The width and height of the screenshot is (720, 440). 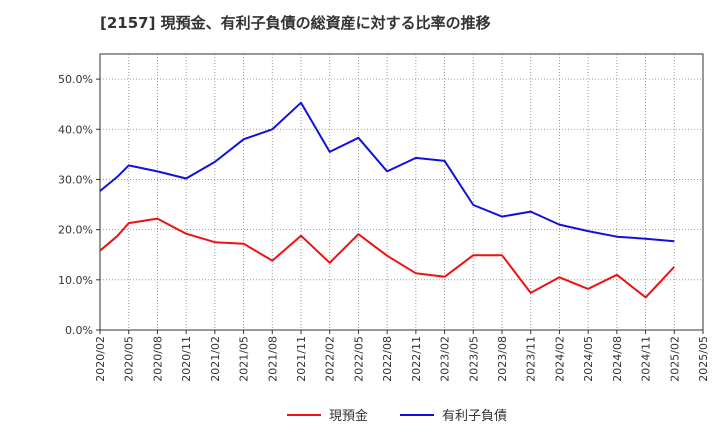 What do you see at coordinates (75, 129) in the screenshot?
I see `y-tick-label: 40.0%` at bounding box center [75, 129].